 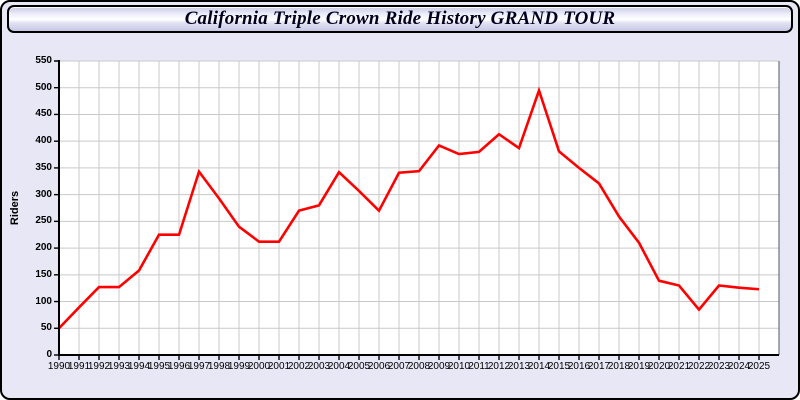 I want to click on y-tick-label: 550, so click(x=43, y=60).